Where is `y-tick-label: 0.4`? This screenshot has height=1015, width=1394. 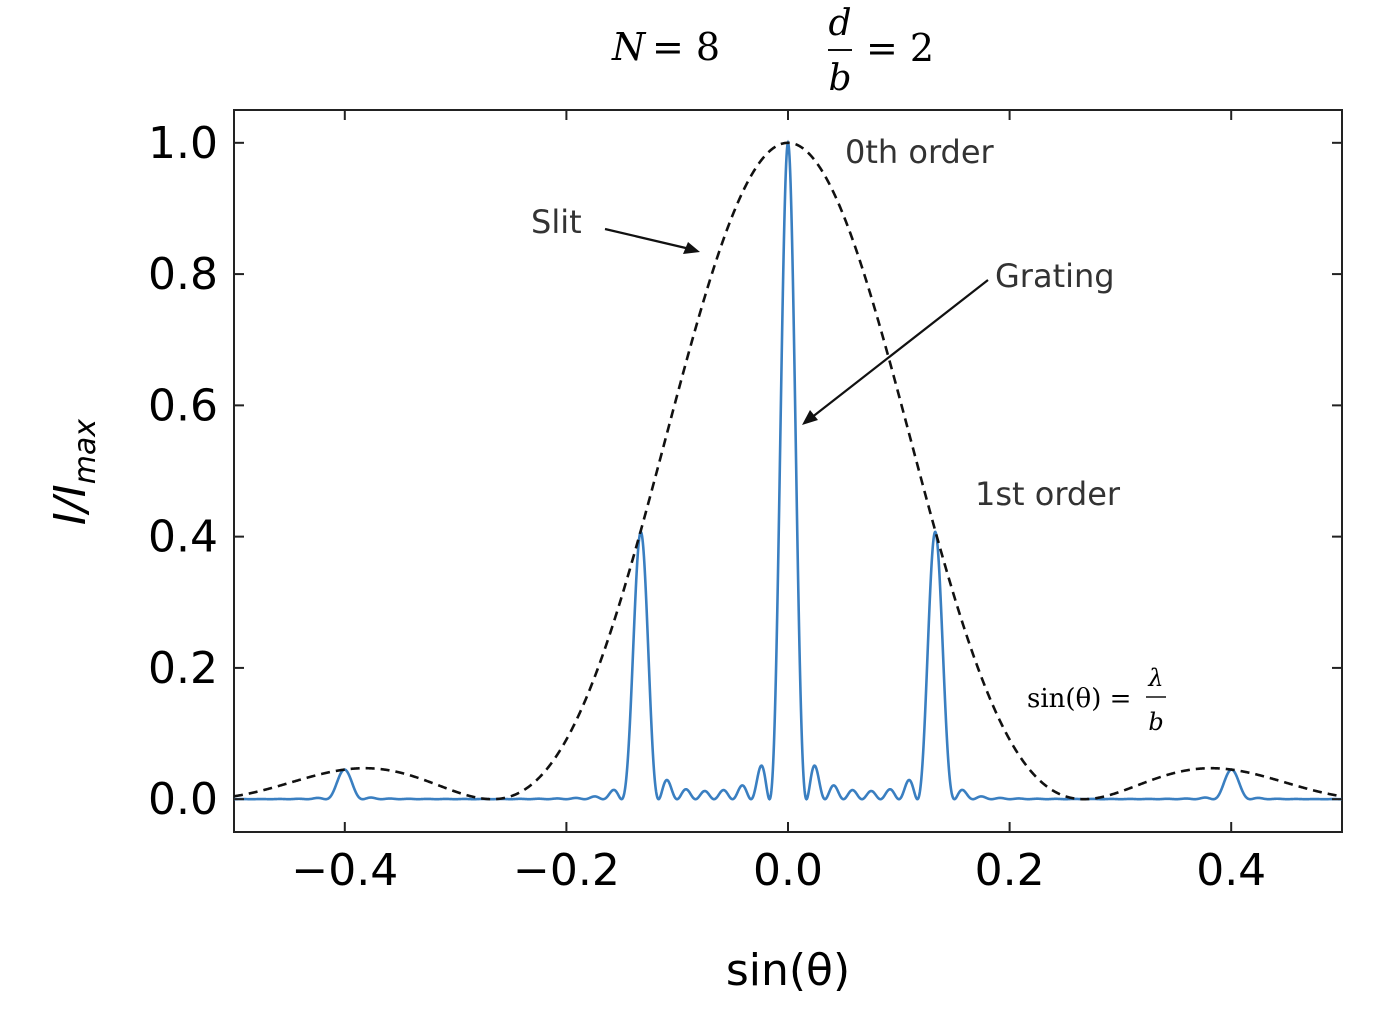 y-tick-label: 0.4 is located at coordinates (183, 537).